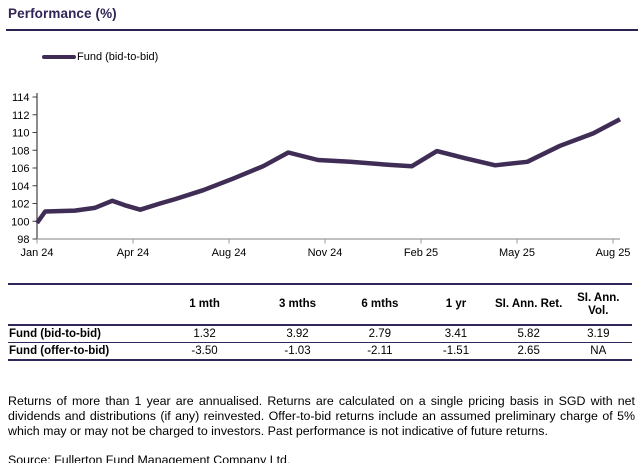  What do you see at coordinates (380, 334) in the screenshot?
I see `cell-value: 2.79` at bounding box center [380, 334].